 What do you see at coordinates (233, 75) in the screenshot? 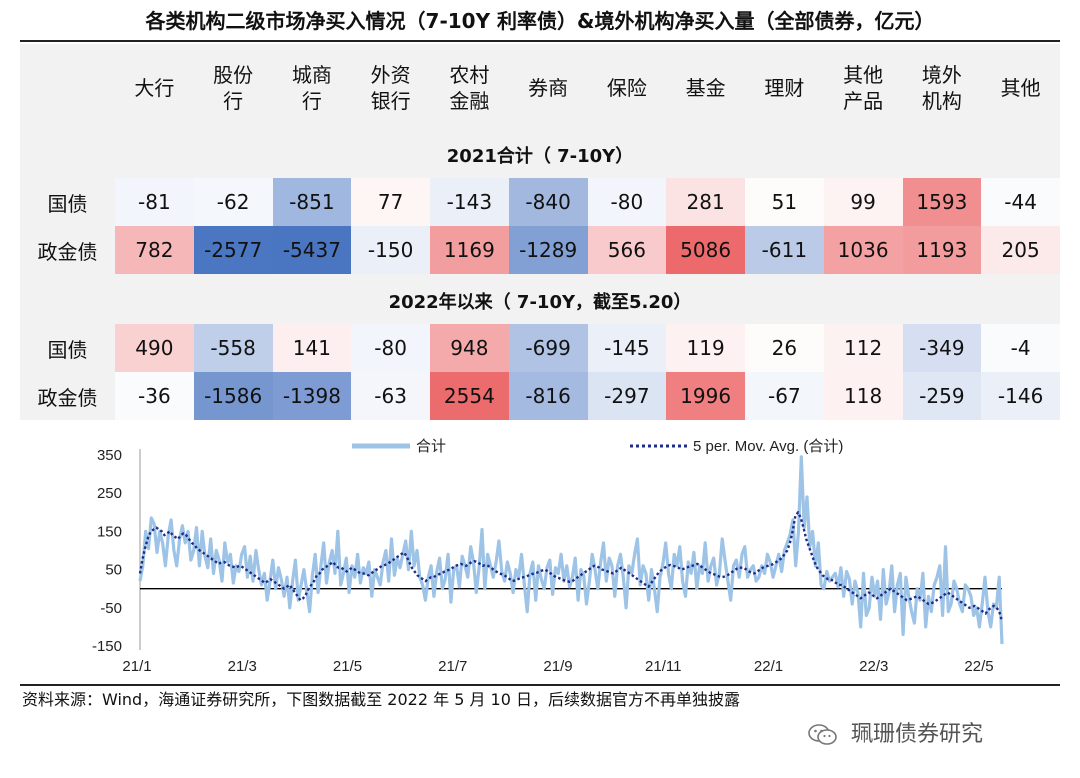
I see `column-header-line: 股份` at bounding box center [233, 75].